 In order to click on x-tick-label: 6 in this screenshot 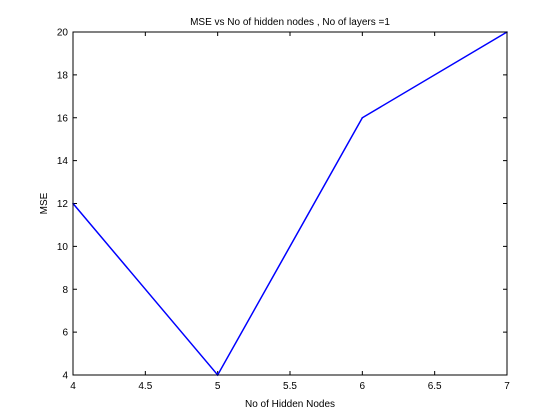, I will do `click(363, 386)`.